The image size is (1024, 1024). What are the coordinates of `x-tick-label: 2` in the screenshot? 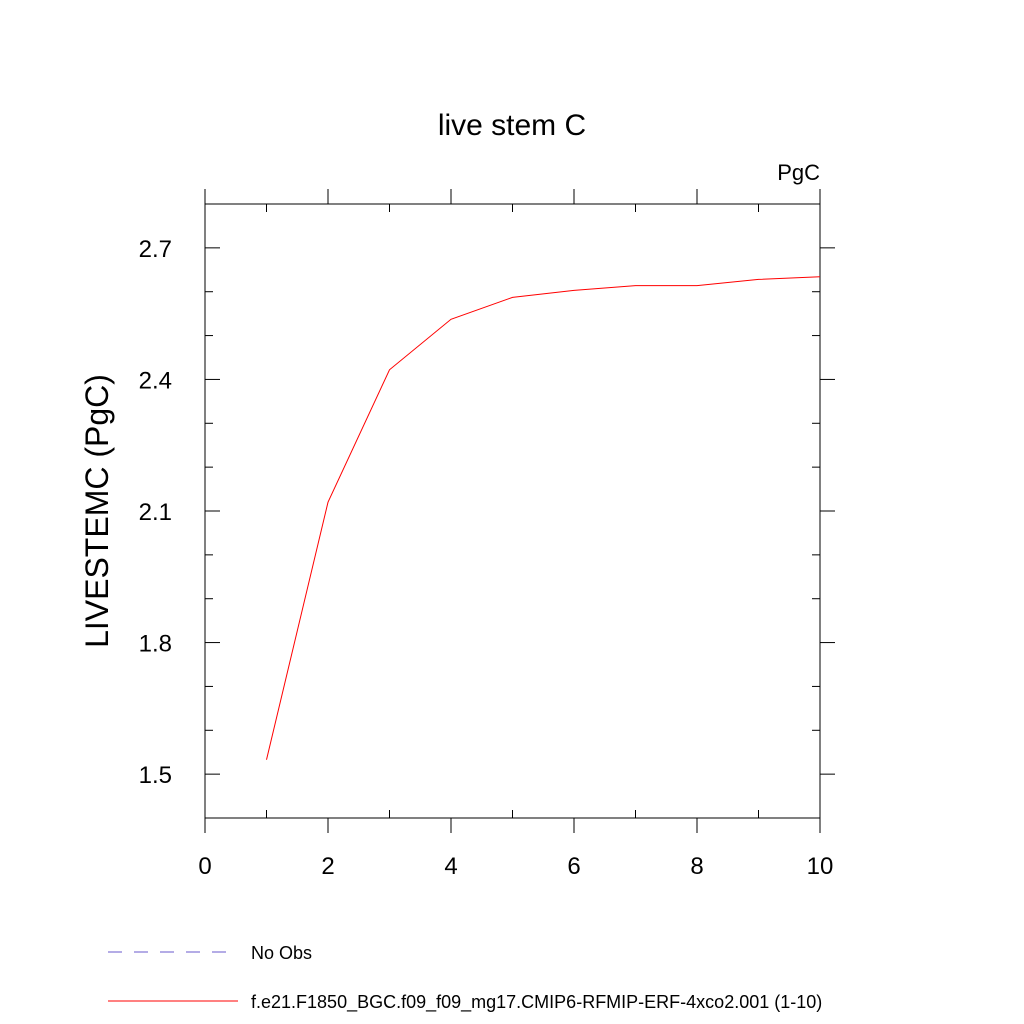 It's located at (327, 866).